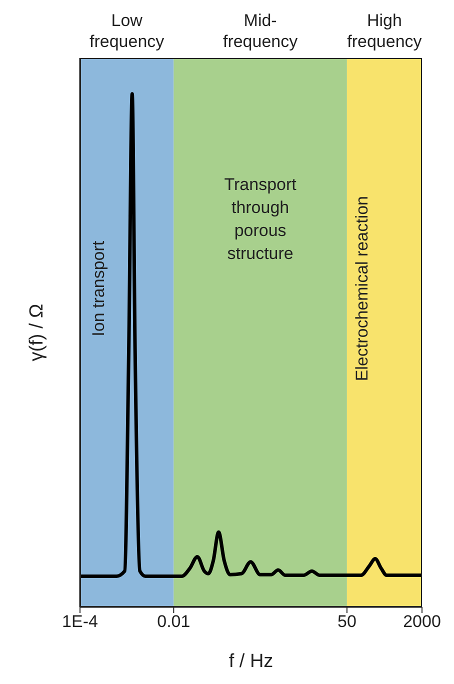 This screenshot has height=684, width=454. I want to click on x-tick-label: 1E-4, so click(80, 622).